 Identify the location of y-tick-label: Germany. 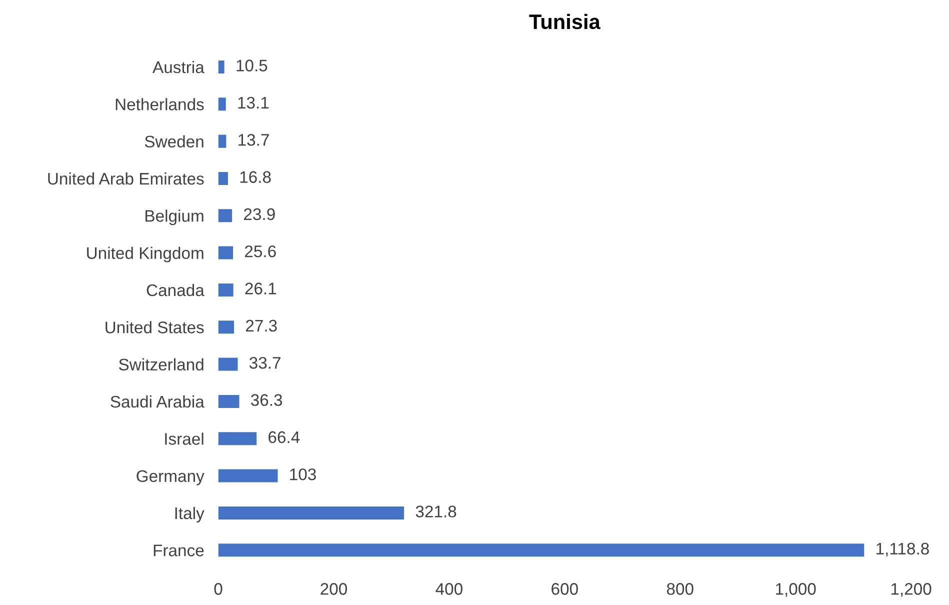
(170, 478).